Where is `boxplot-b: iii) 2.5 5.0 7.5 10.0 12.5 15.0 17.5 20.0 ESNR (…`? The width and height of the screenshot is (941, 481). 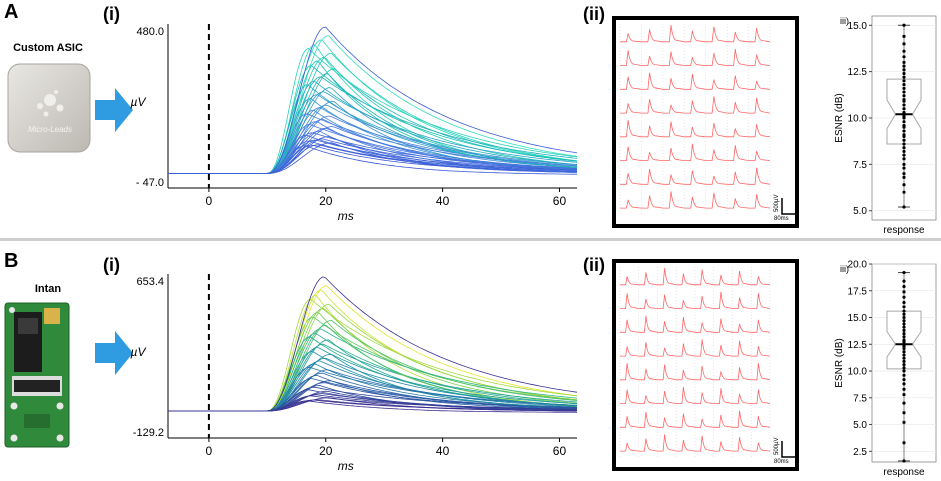 boxplot-b: iii) 2.5 5.0 7.5 10.0 12.5 15.0 17.5 20.0 ESNR (… is located at coordinates (885, 369).